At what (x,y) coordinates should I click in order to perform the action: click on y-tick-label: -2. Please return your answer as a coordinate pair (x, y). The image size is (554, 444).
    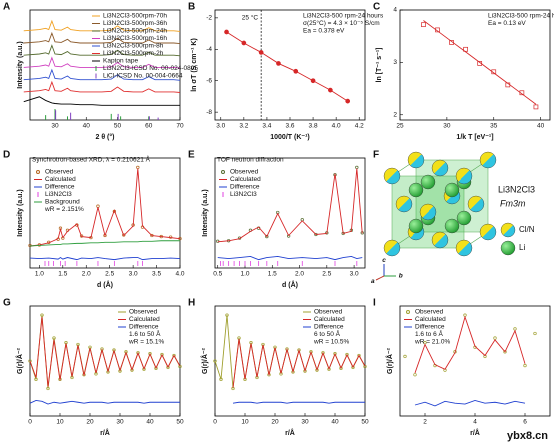
    Looking at the image, I should click on (209, 18).